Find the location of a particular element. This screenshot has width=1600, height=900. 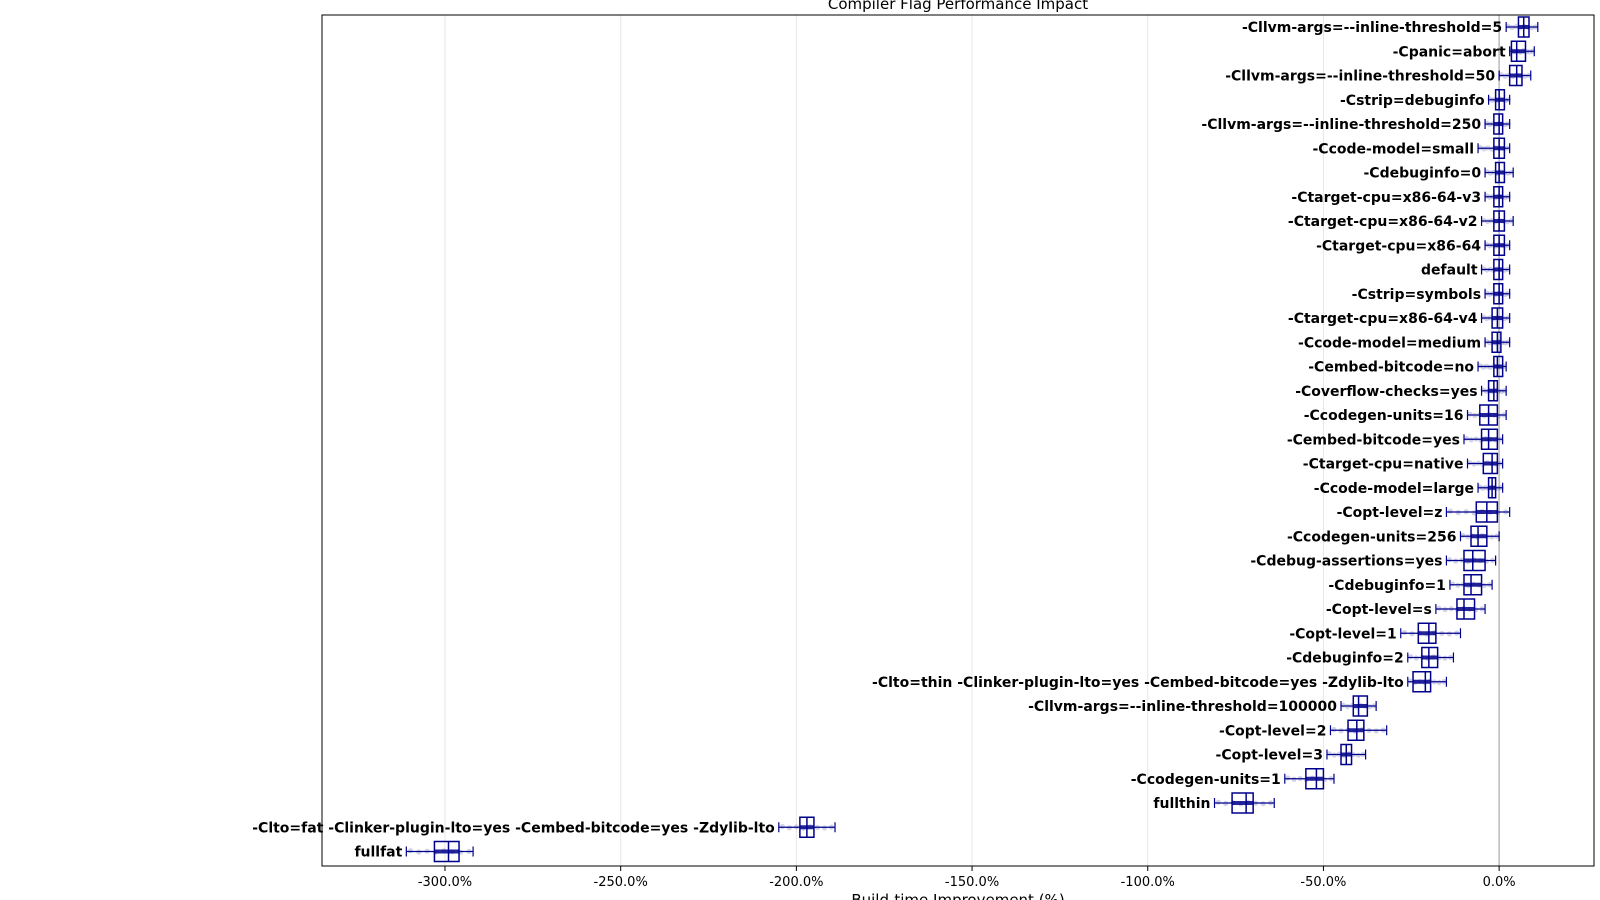

category-label: -Copt-level=1 is located at coordinates (1342, 634).